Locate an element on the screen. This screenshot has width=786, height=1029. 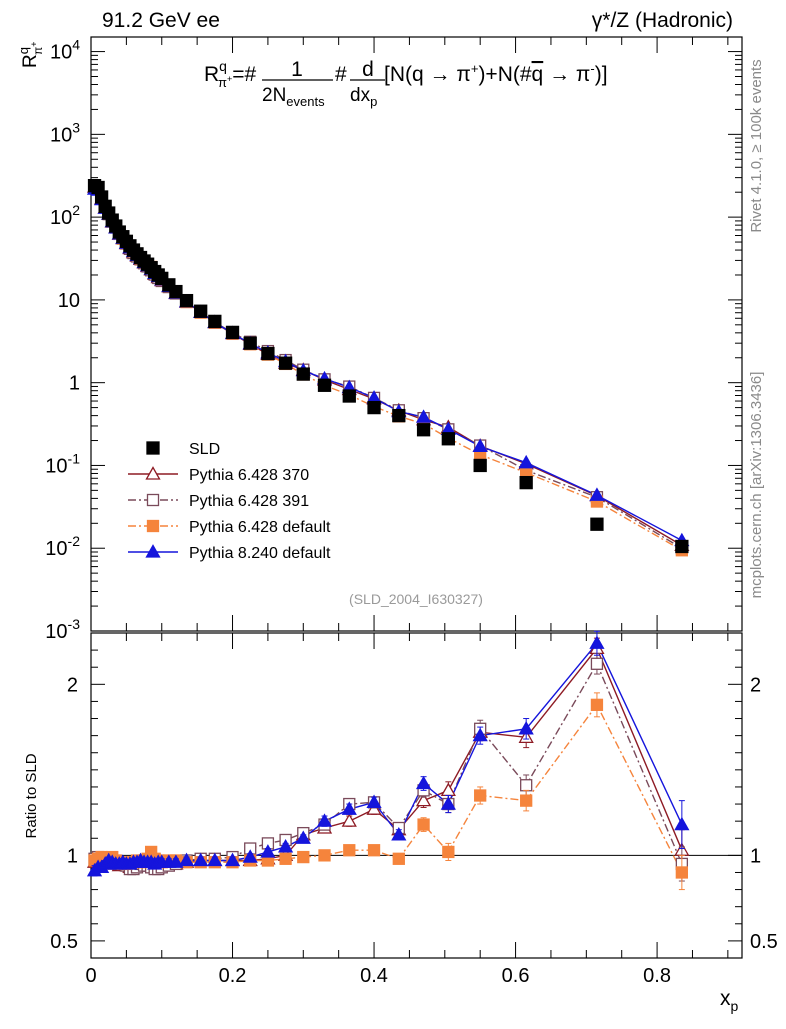
analysis-tag: (SLD_2004_I630327) is located at coordinates (416, 599).